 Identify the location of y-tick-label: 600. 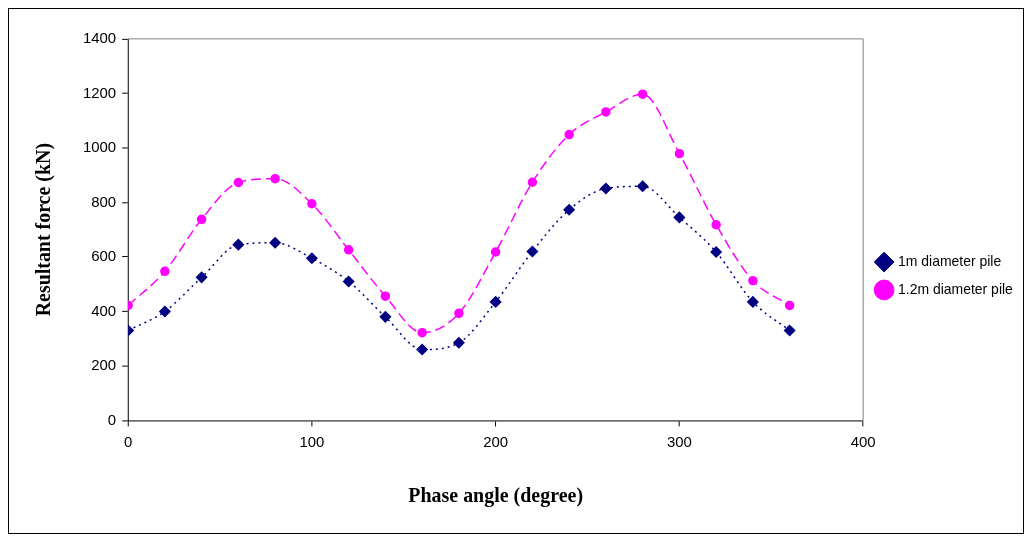
(104, 256).